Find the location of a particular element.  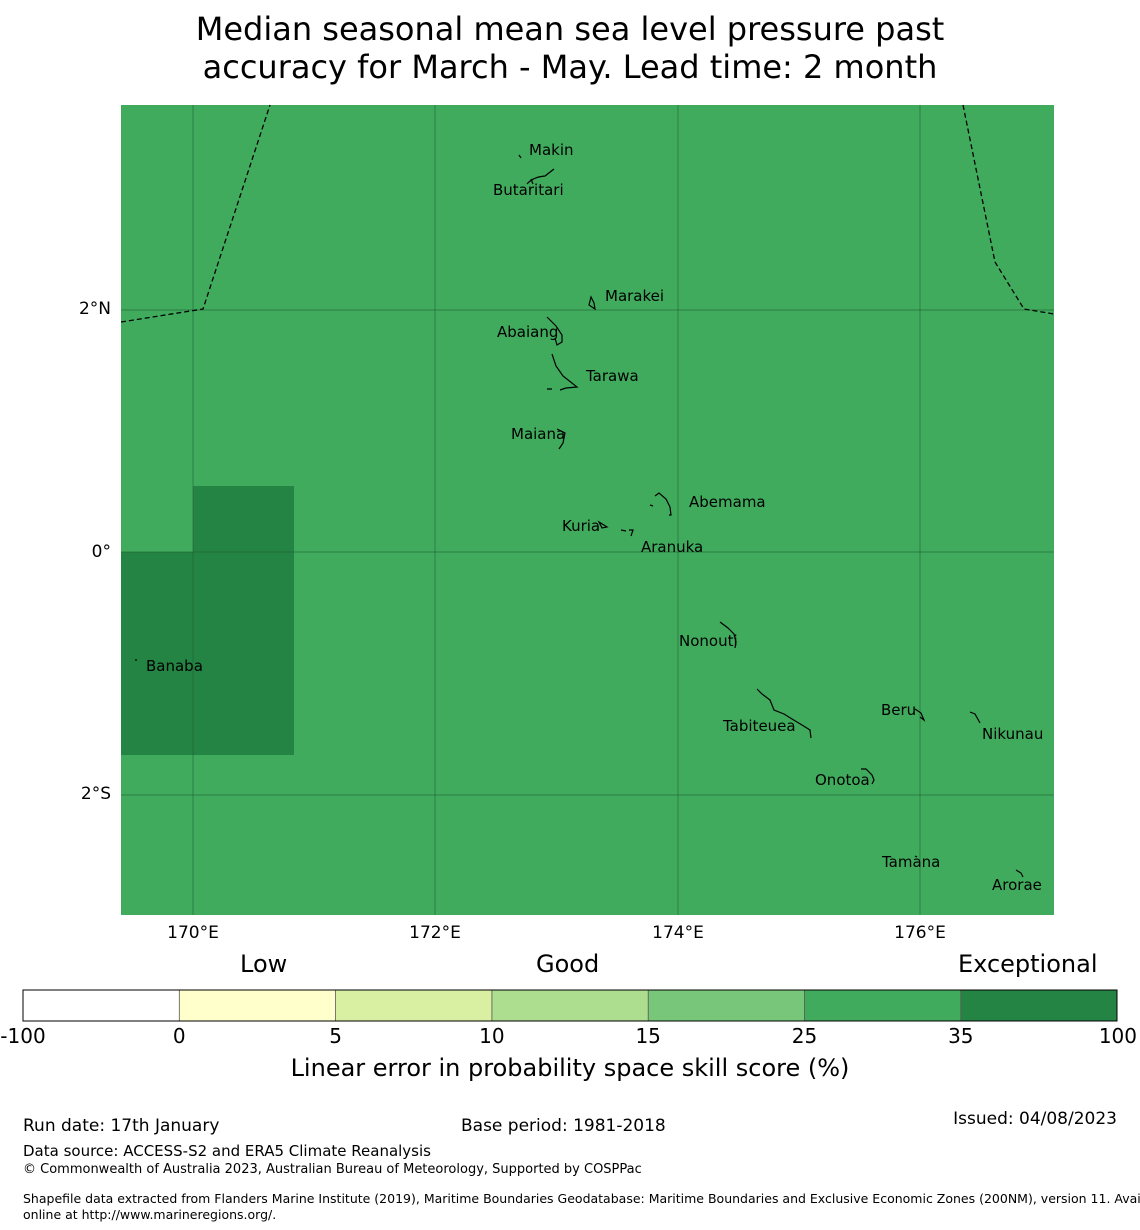

colorbar-tick: -100 is located at coordinates (23, 1036).